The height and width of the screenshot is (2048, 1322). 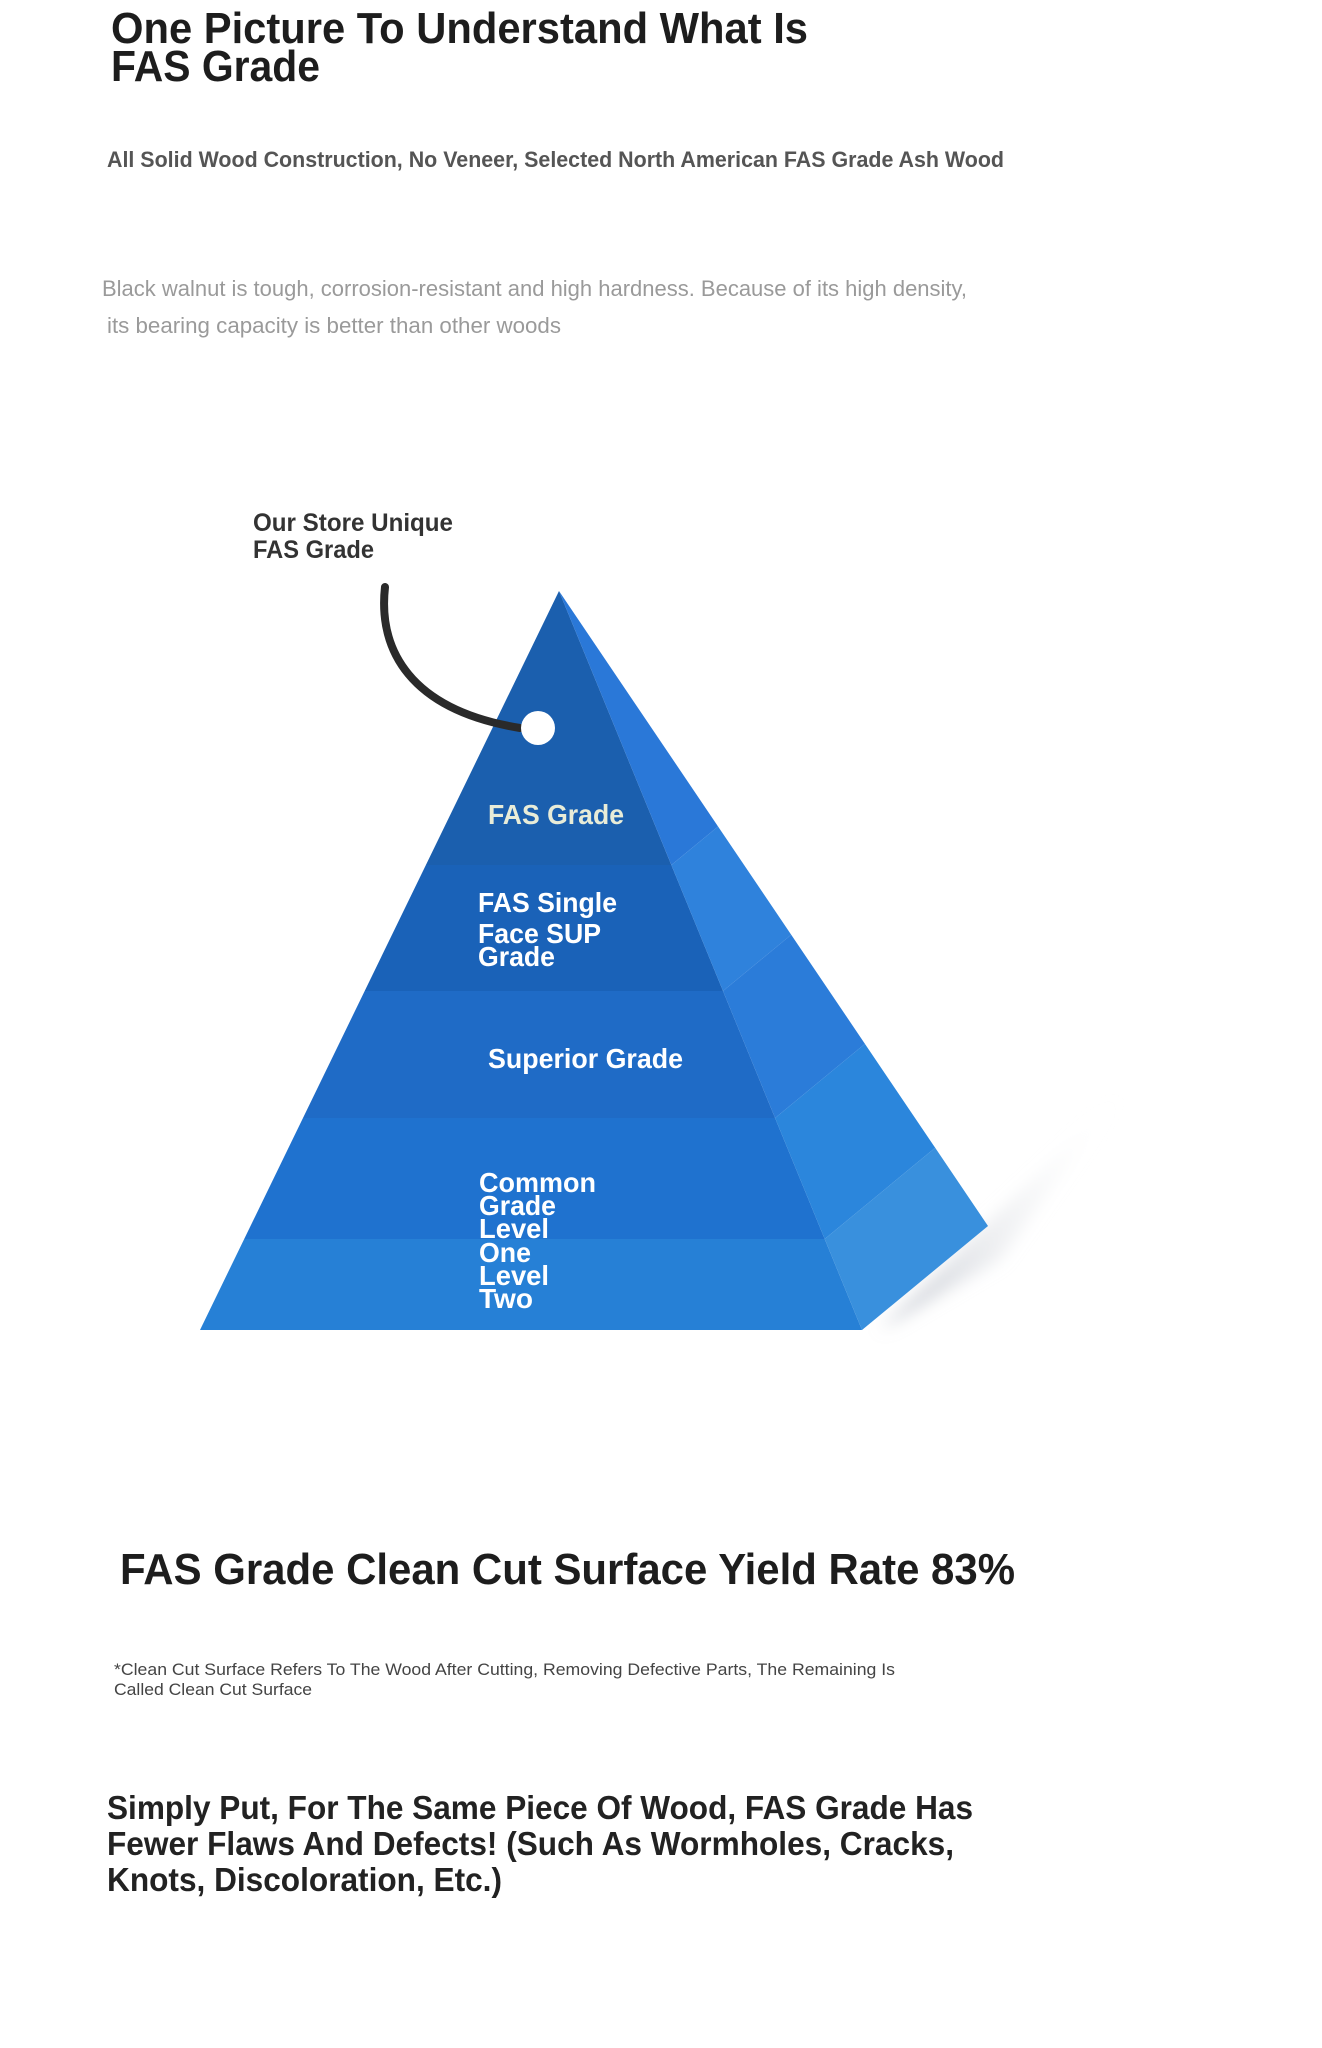 What do you see at coordinates (538, 728) in the screenshot?
I see `hole` at bounding box center [538, 728].